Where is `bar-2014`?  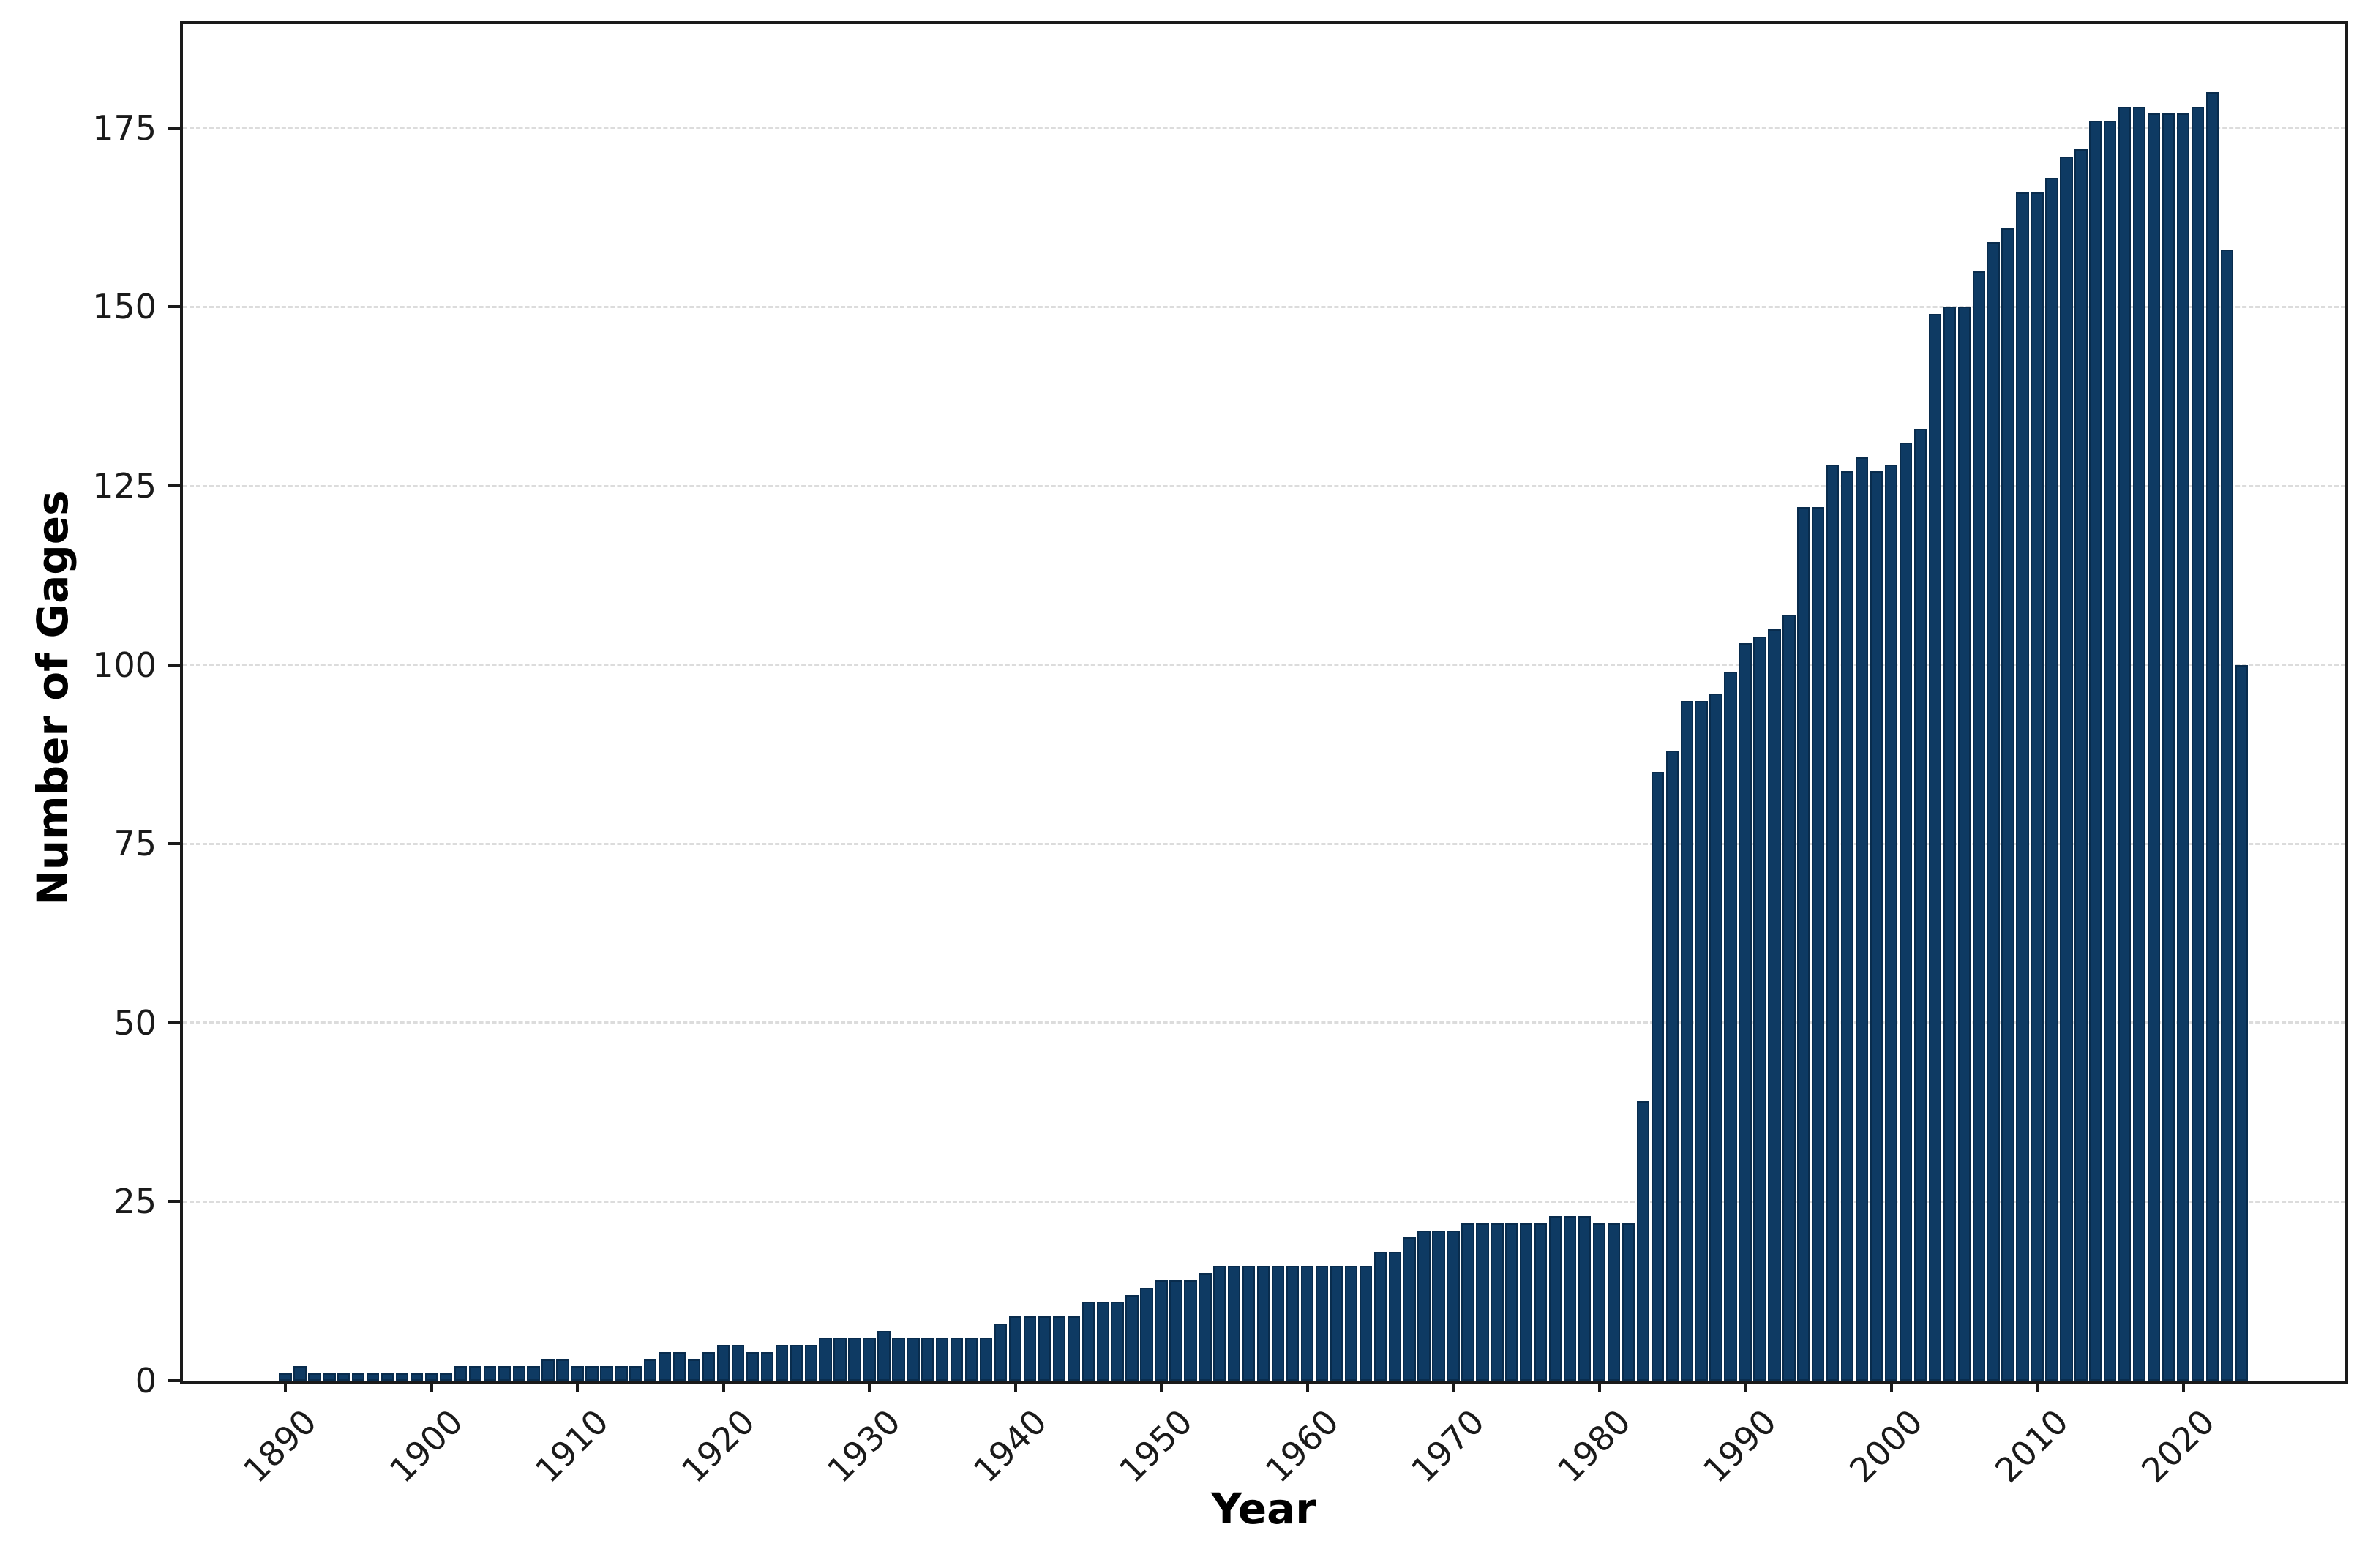
bar-2014 is located at coordinates (2095, 751).